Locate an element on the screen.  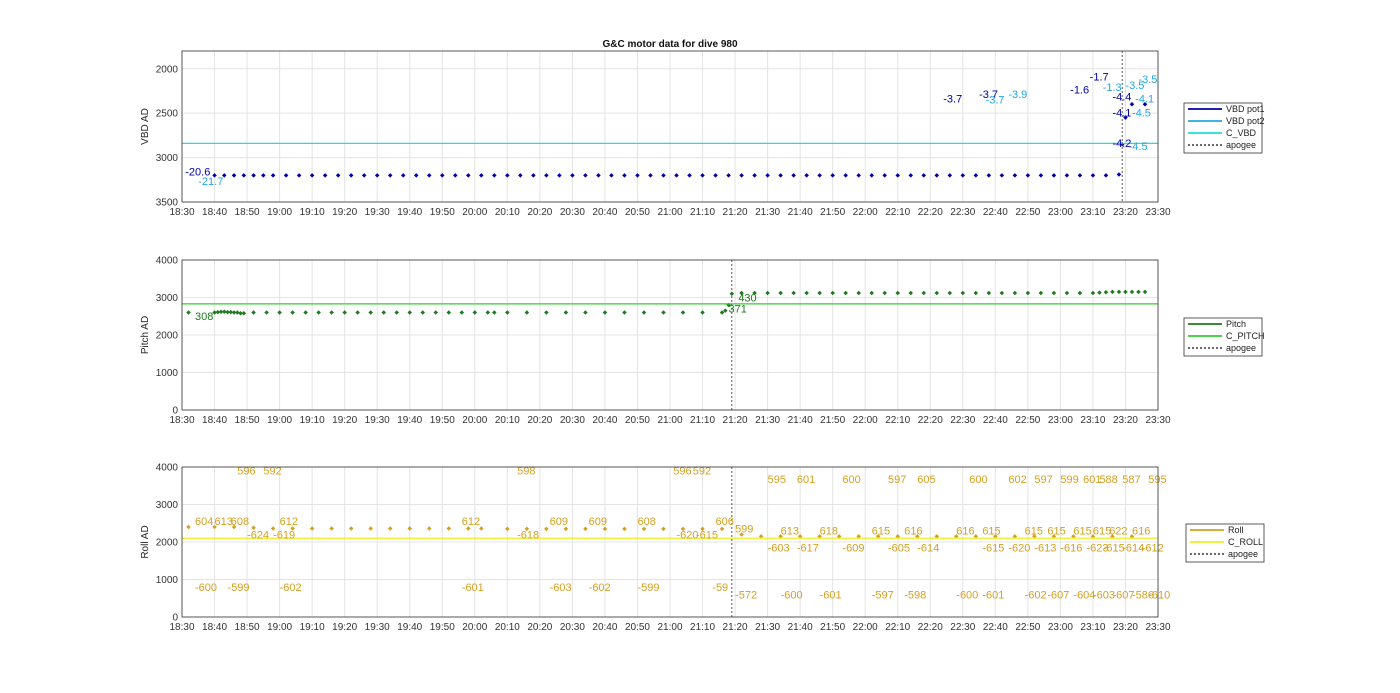
x-tick-label: 20:40 is located at coordinates (604, 212).